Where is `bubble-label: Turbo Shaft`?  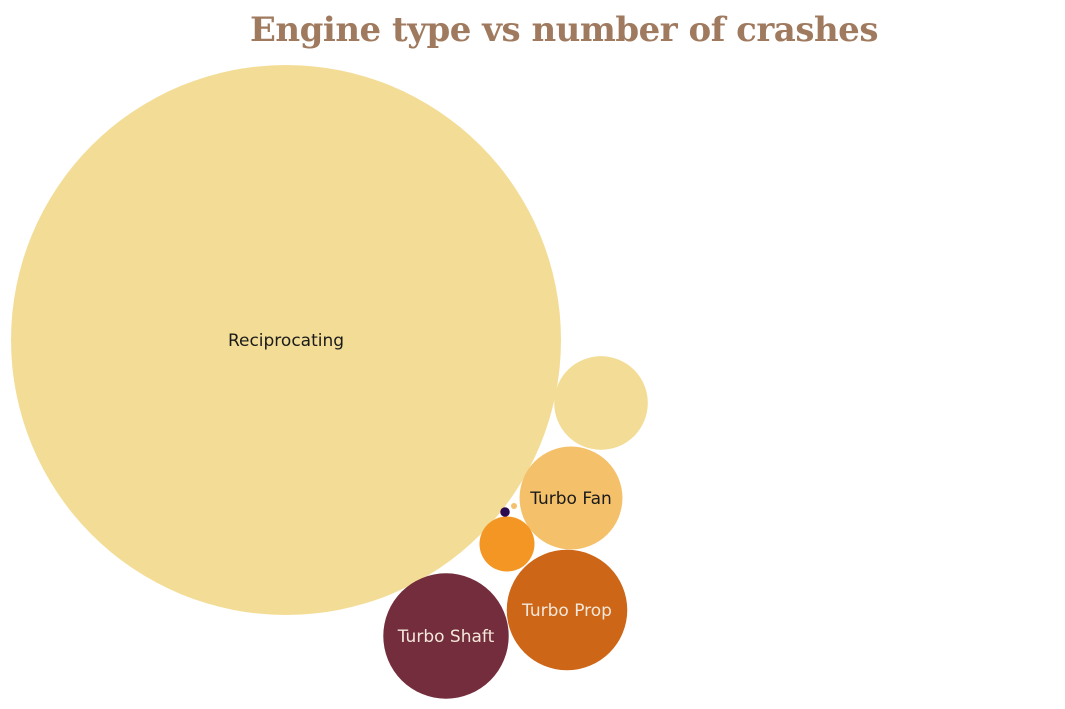
bubble-label: Turbo Shaft is located at coordinates (446, 637).